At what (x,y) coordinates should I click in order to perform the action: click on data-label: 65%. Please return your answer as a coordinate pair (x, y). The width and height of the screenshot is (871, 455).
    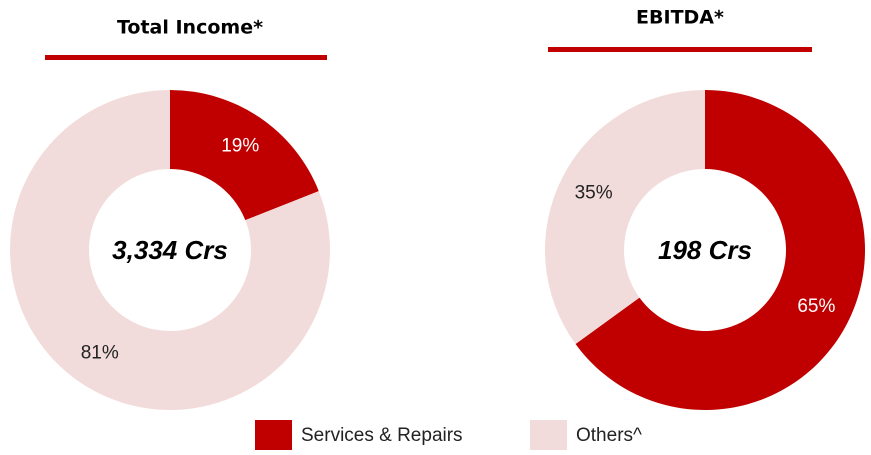
    Looking at the image, I should click on (816, 306).